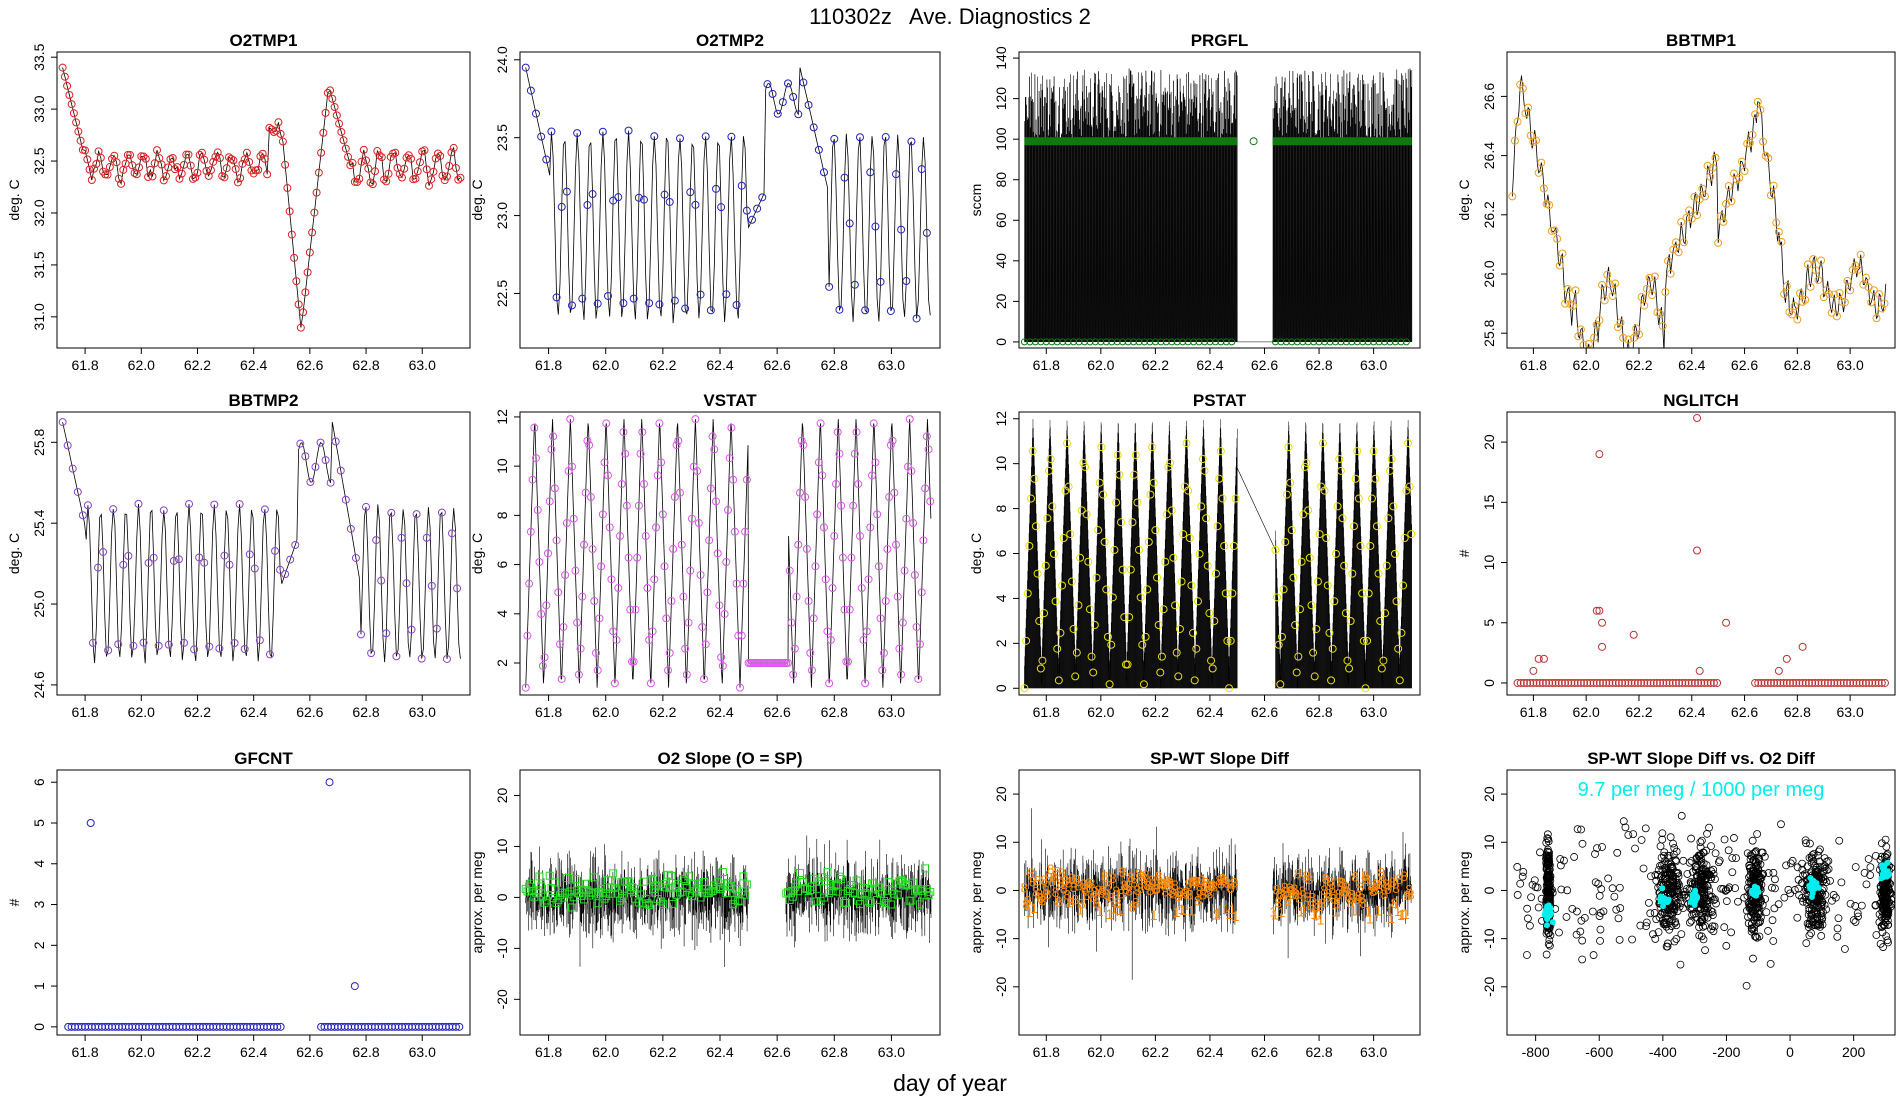  Describe the element at coordinates (1726, 1052) in the screenshot. I see `x-tick-label: -200` at that location.